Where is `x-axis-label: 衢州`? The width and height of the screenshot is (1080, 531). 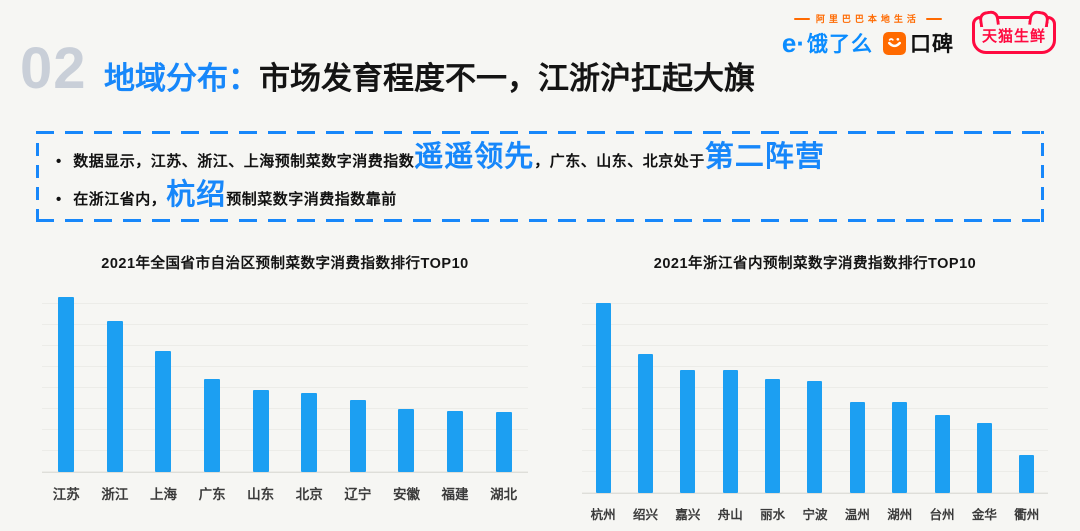
x-axis-label: 衢州 is located at coordinates (1027, 515).